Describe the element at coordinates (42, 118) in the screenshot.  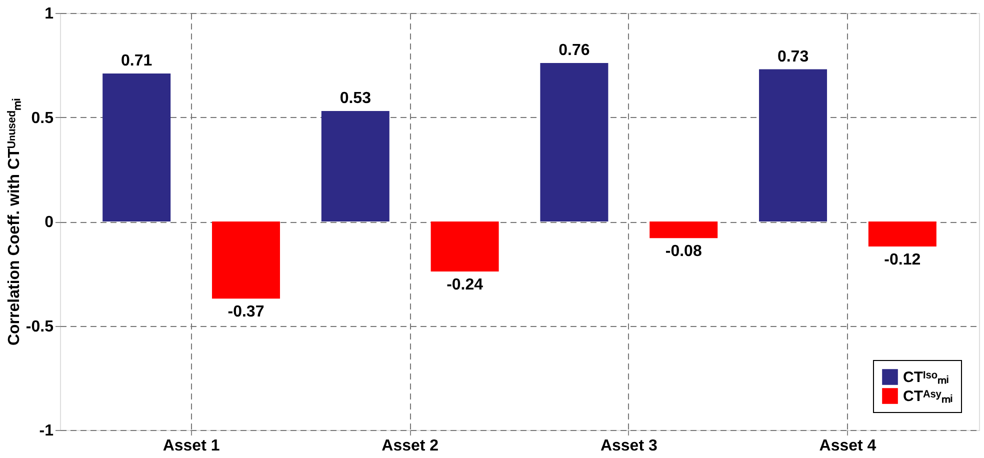
I see `y-tick-label: 0.5` at that location.